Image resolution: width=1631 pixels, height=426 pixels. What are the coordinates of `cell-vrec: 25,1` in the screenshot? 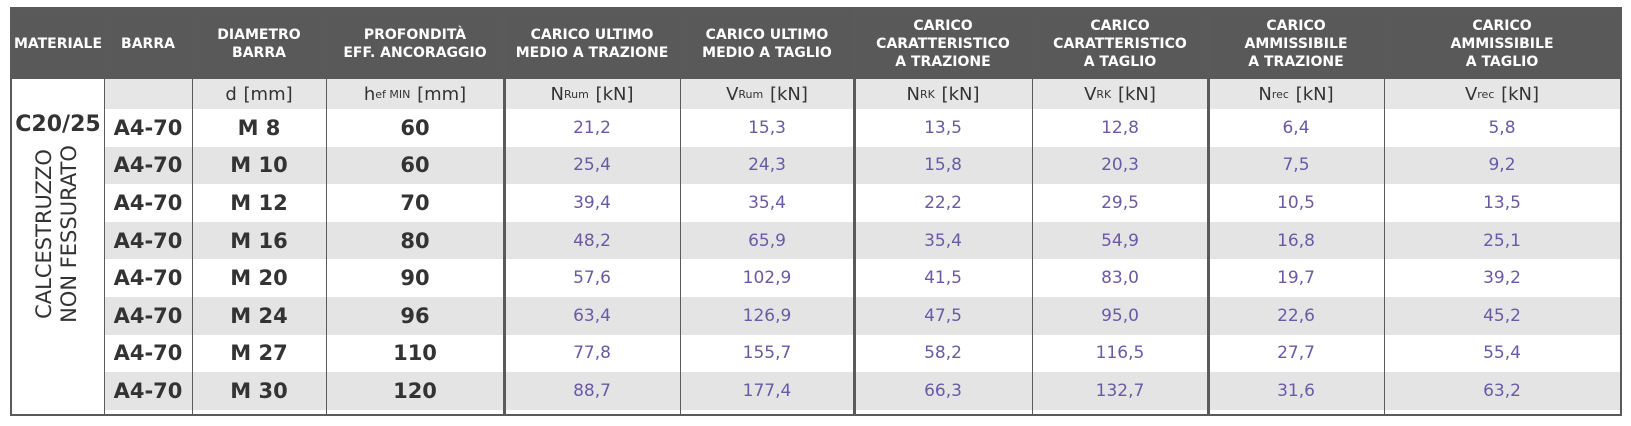 It's located at (1502, 240).